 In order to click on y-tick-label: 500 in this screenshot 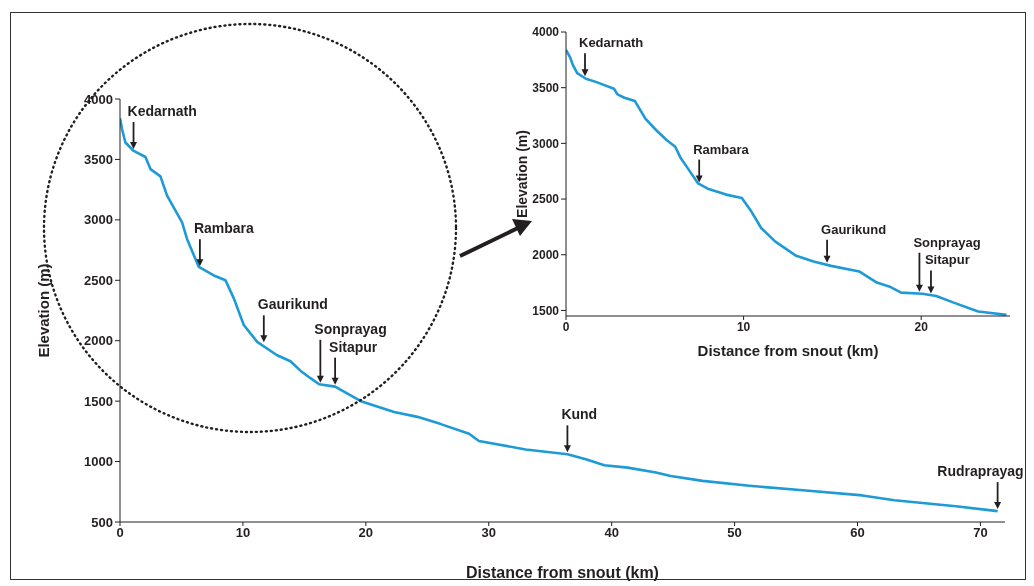, I will do `click(102, 522)`.